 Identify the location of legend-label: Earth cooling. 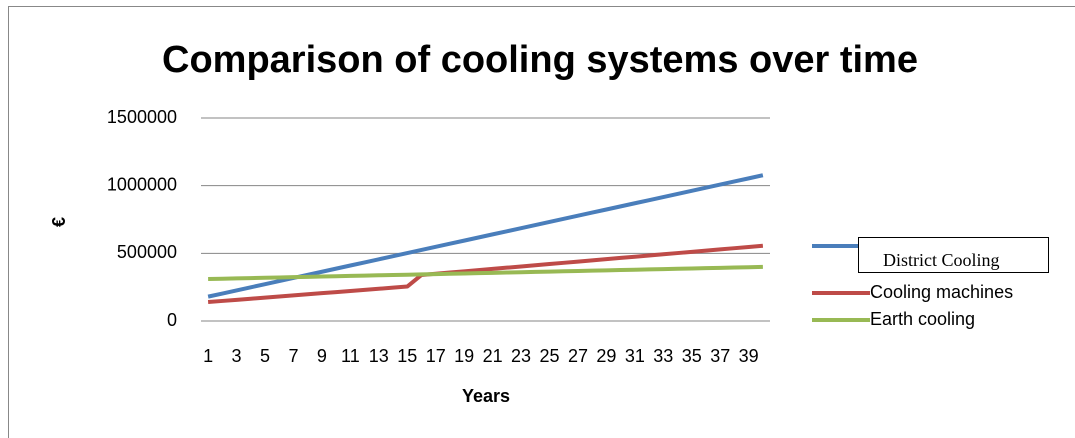
(922, 319).